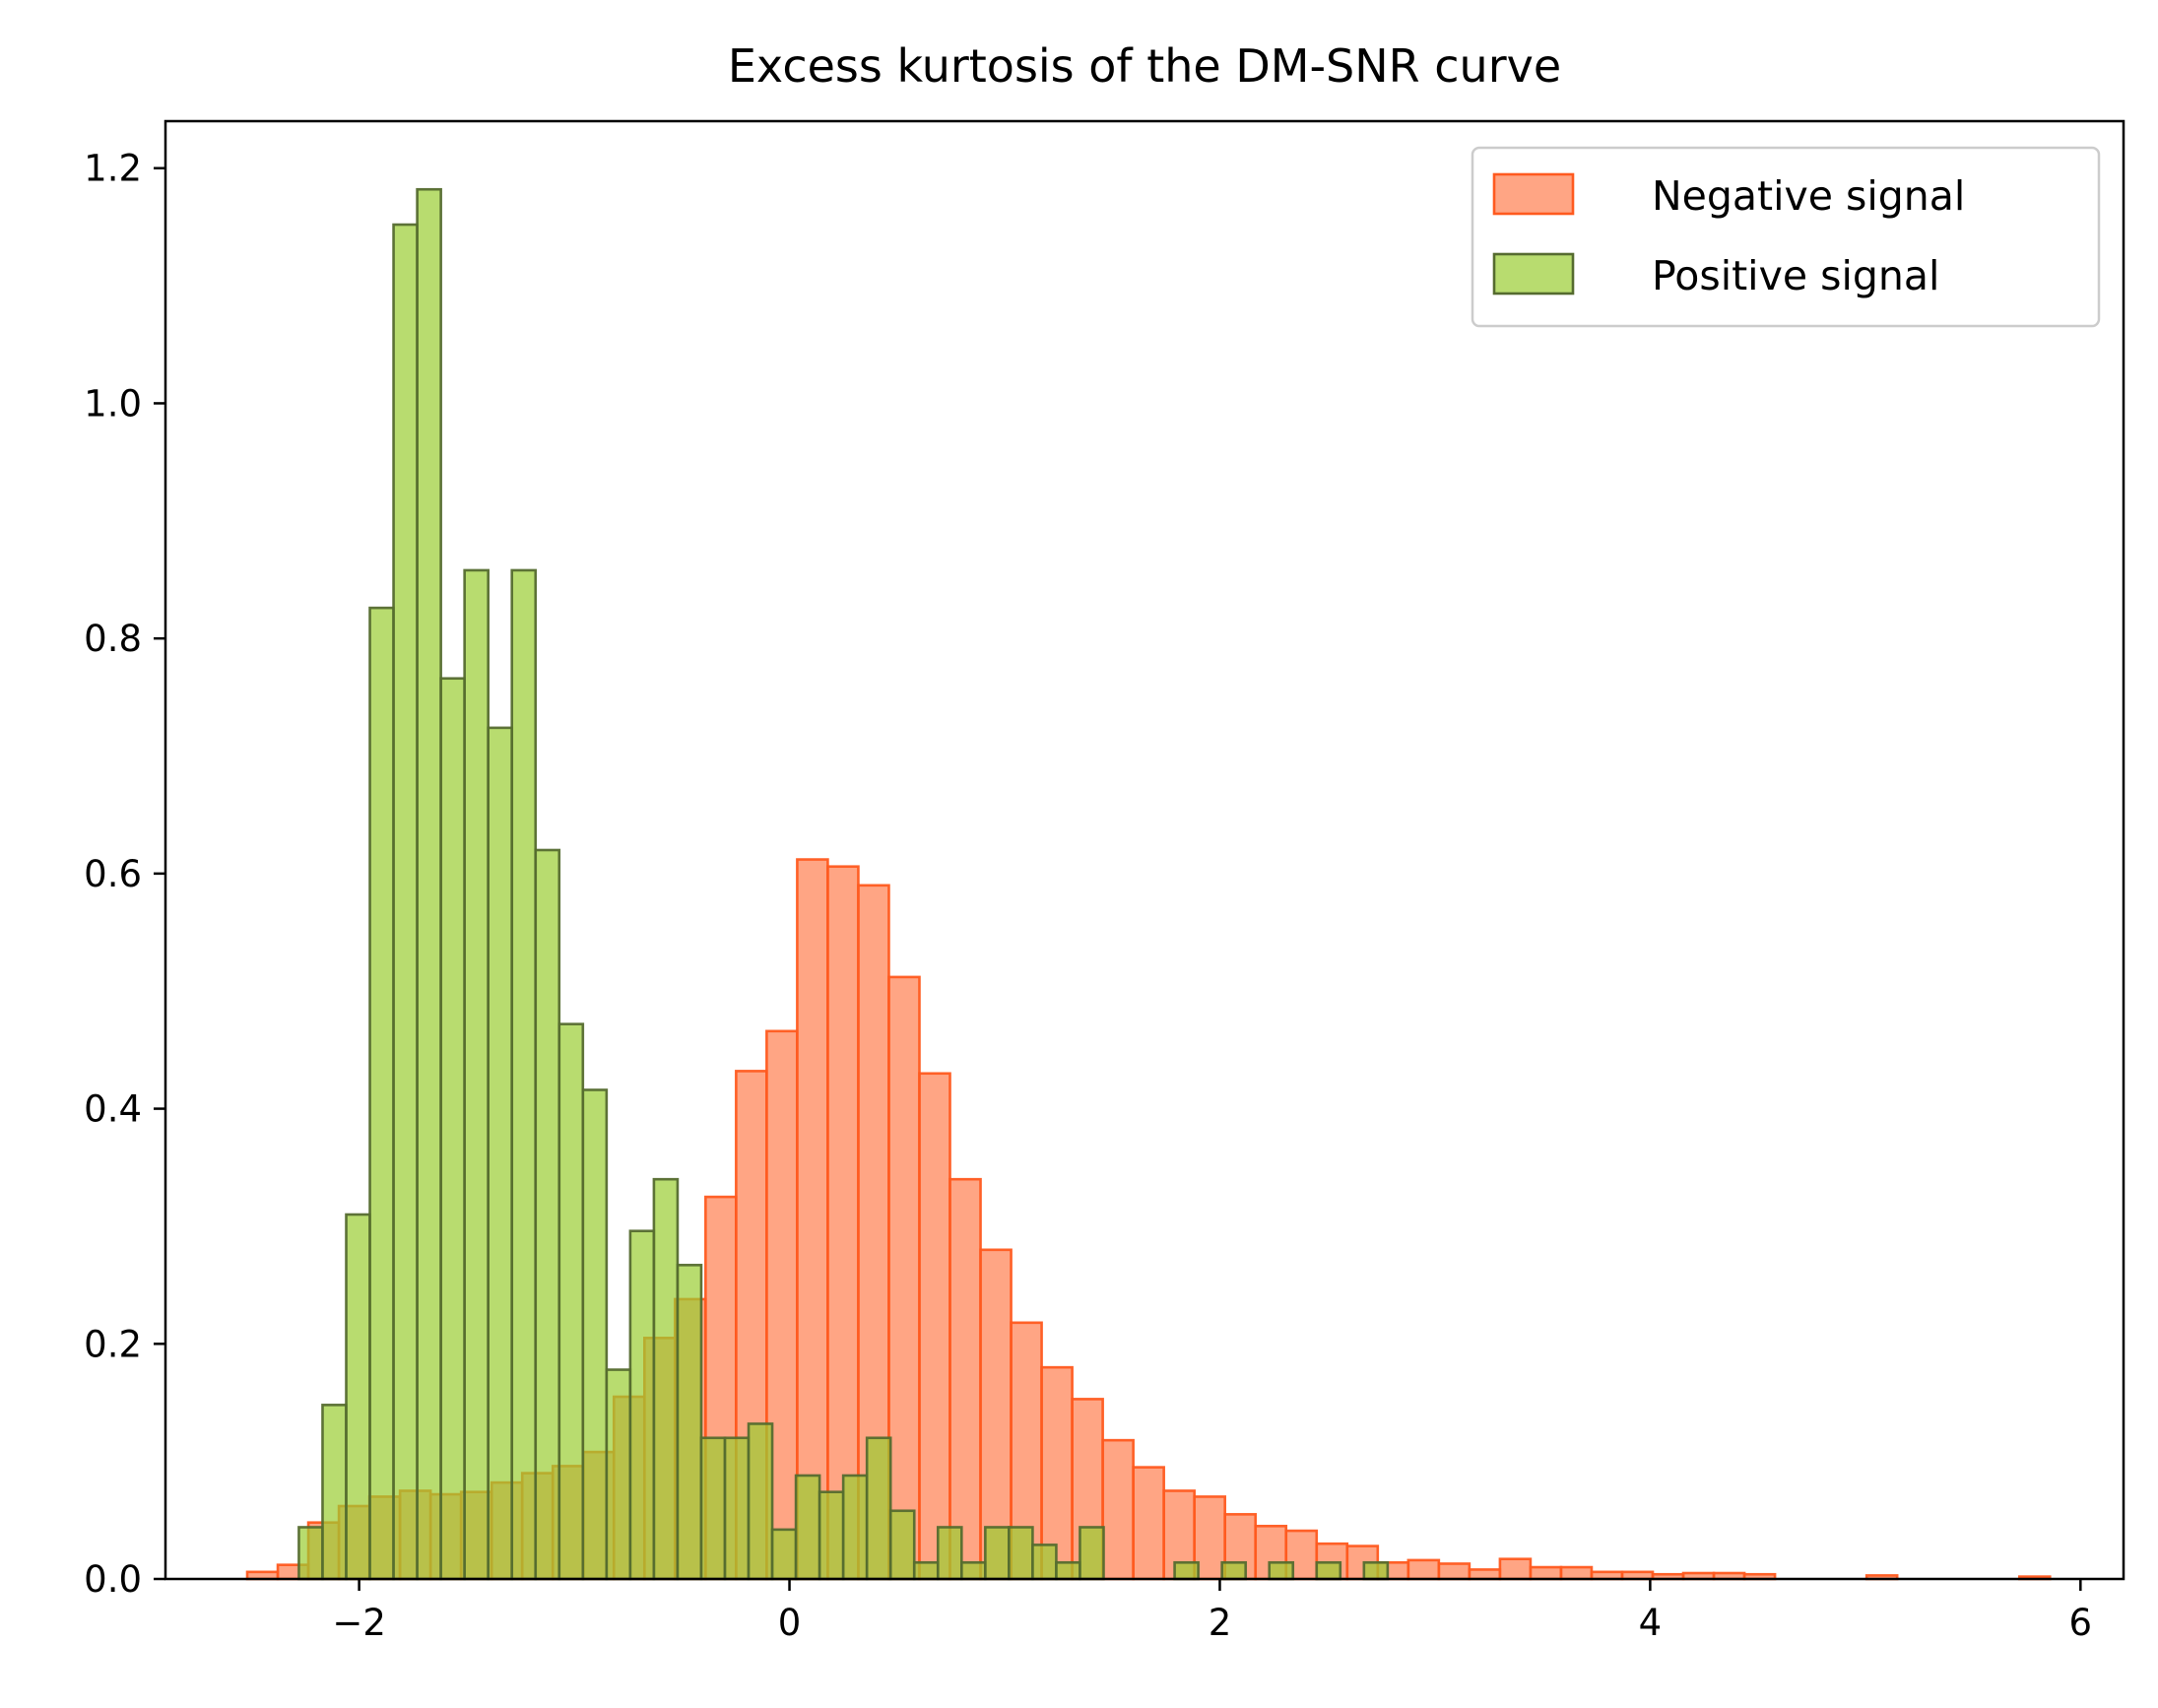  I want to click on legend-swatch-negative-signal, so click(1533, 194).